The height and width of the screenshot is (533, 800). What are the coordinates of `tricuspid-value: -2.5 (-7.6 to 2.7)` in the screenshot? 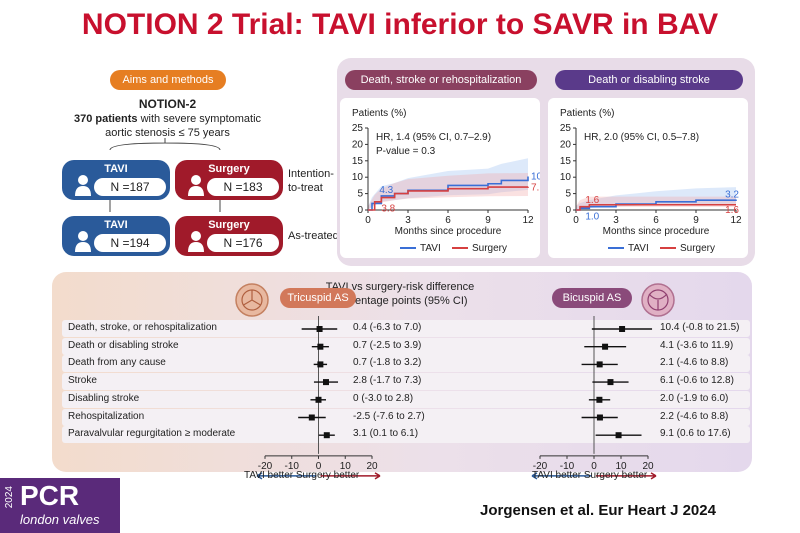 It's located at (389, 416).